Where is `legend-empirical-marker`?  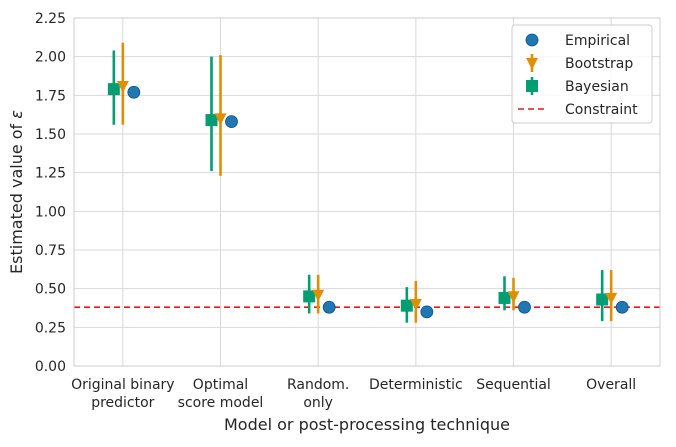
legend-empirical-marker is located at coordinates (532, 40).